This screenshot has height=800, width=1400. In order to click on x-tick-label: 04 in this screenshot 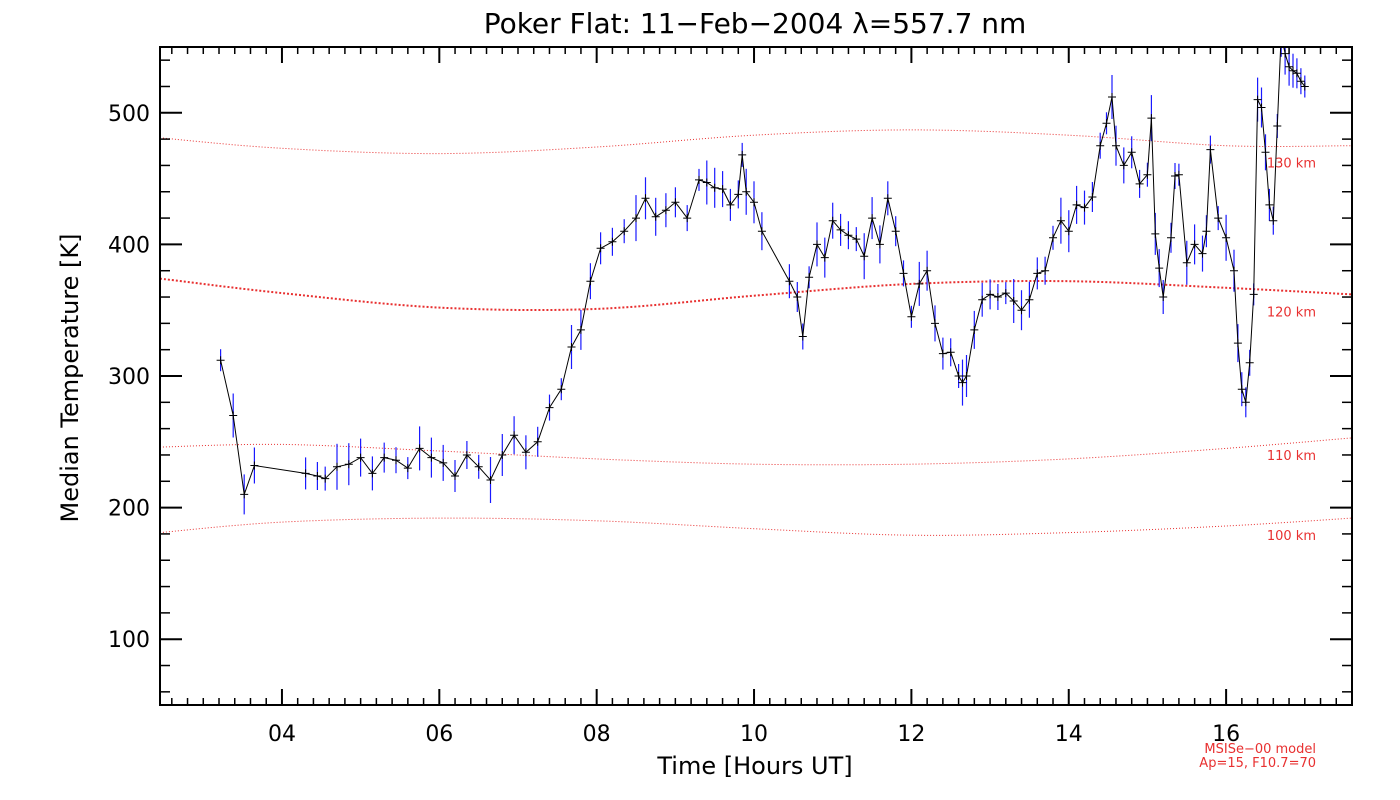, I will do `click(282, 734)`.